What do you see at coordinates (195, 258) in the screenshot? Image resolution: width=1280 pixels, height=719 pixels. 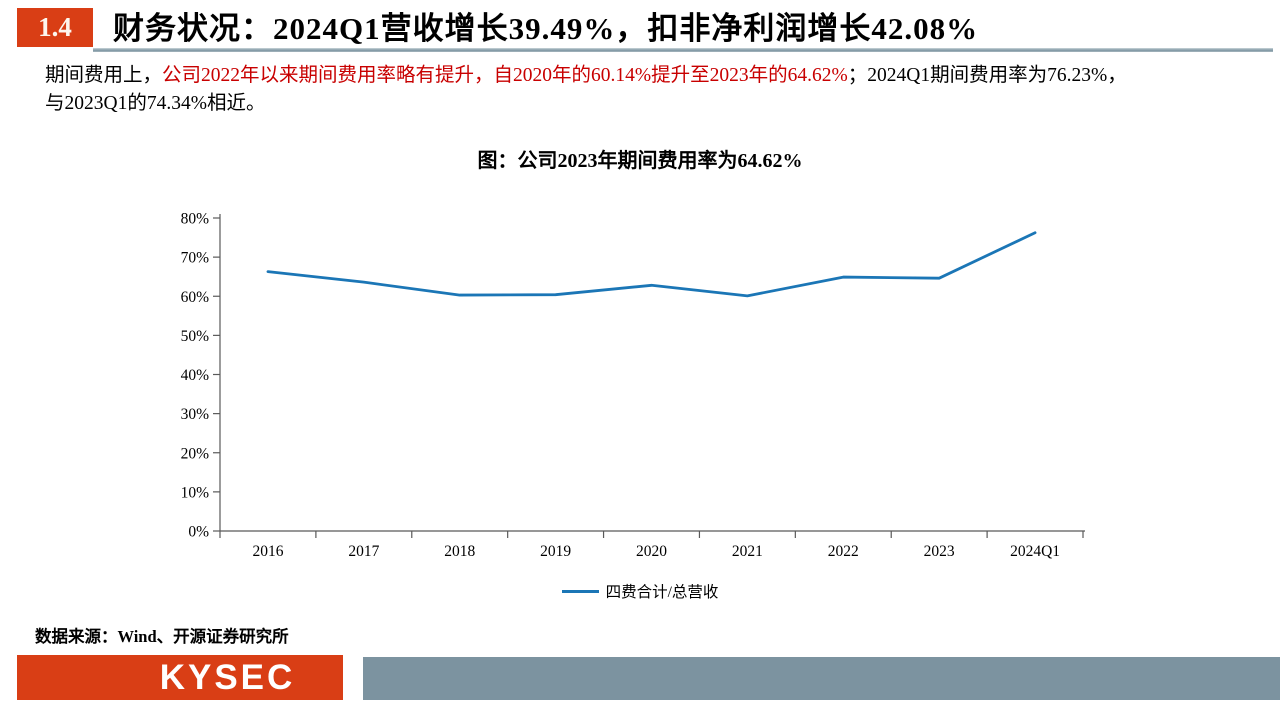 I see `y-tick-label: 70%` at bounding box center [195, 258].